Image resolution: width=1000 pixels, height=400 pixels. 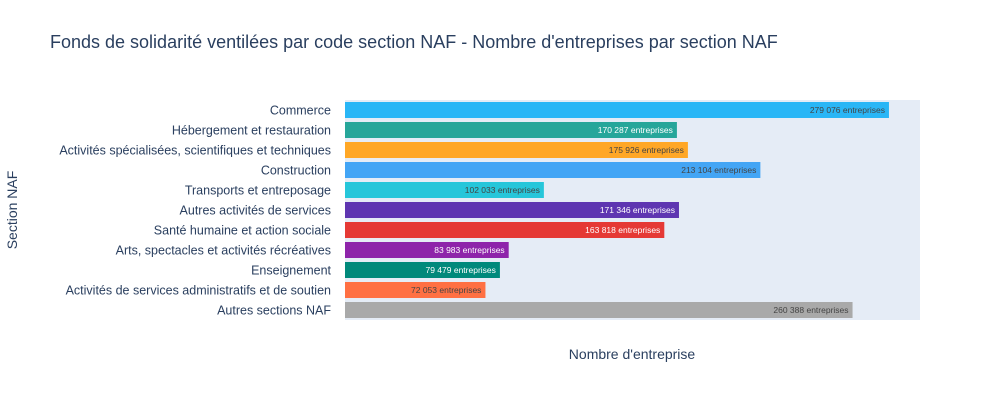 I want to click on bar-data-label: 213 104 entreprises, so click(x=718, y=170).